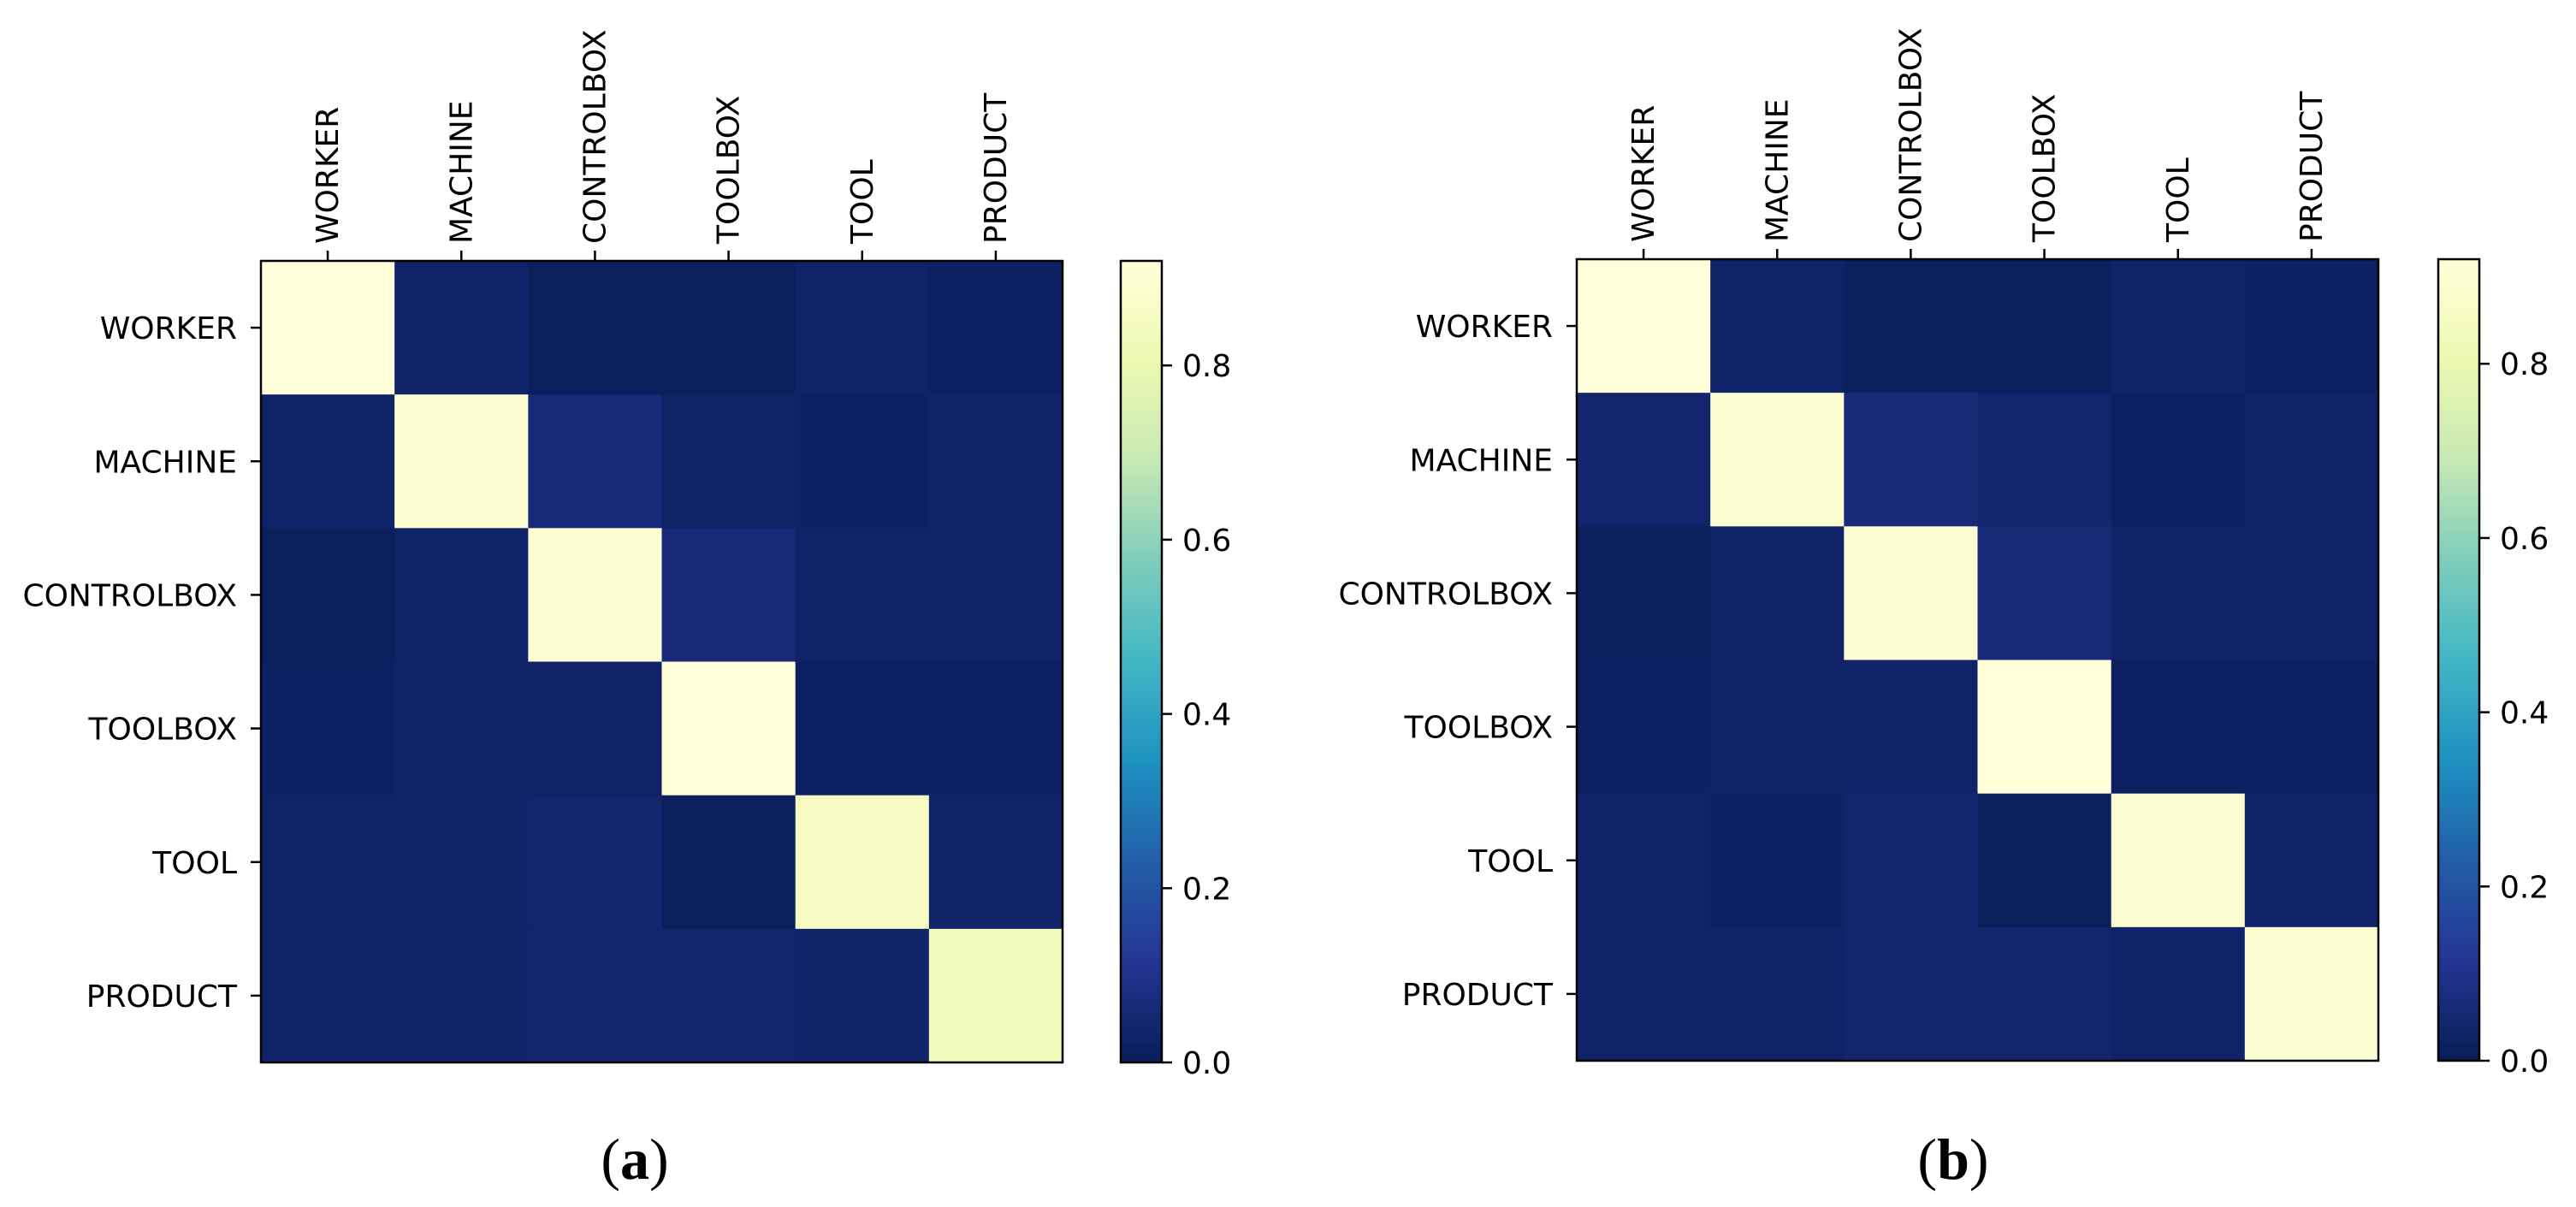  I want to click on panel-label-b: (b), so click(1953, 1159).